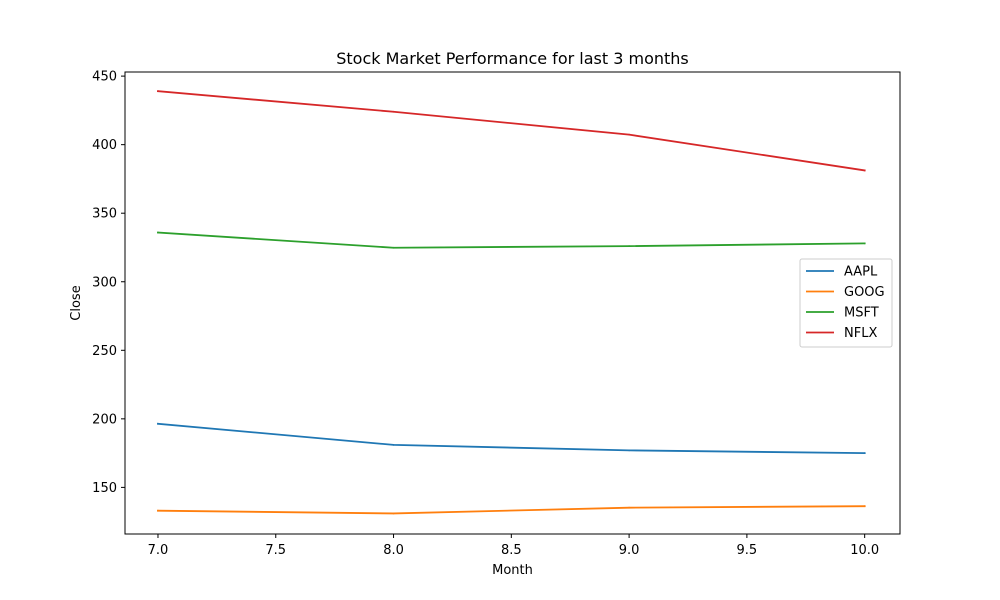  I want to click on x-tick-label: 9.5, so click(747, 550).